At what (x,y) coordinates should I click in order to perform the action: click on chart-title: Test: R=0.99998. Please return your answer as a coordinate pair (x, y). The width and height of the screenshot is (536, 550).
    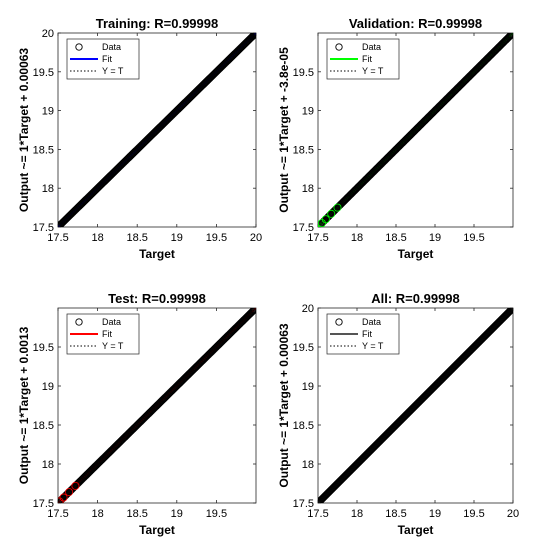
    Looking at the image, I should click on (157, 298).